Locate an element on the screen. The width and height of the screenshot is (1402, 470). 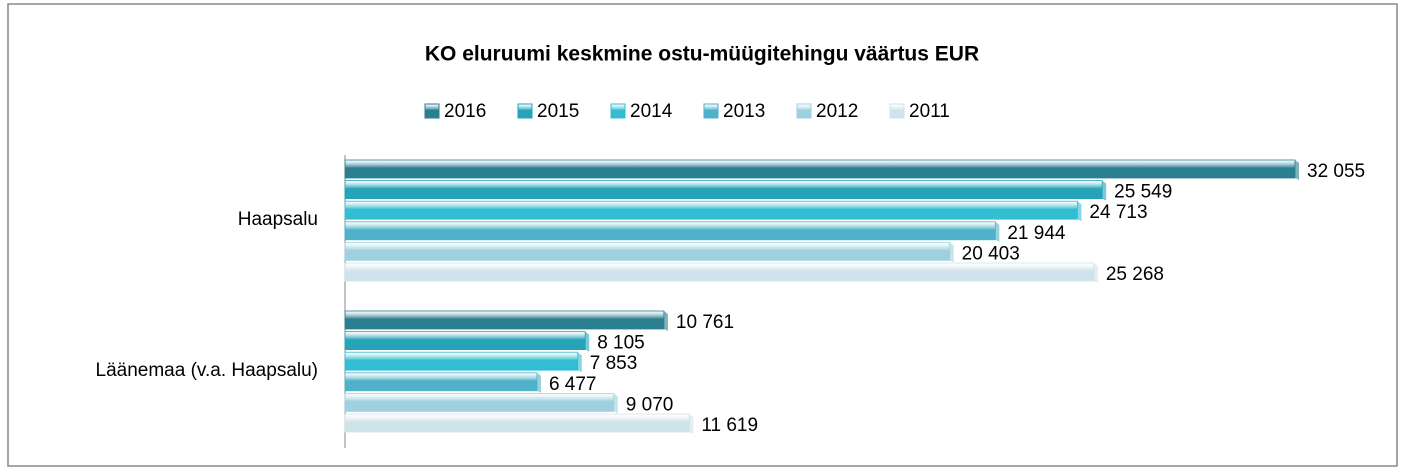
data-label: 32 055 is located at coordinates (1336, 171).